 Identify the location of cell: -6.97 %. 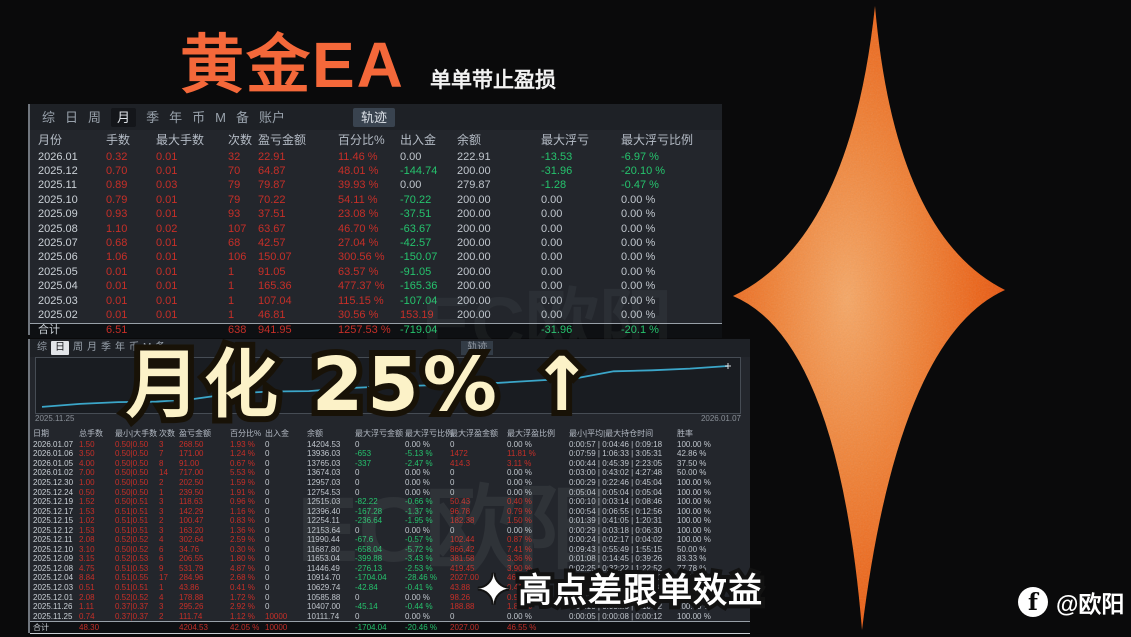
(640, 156).